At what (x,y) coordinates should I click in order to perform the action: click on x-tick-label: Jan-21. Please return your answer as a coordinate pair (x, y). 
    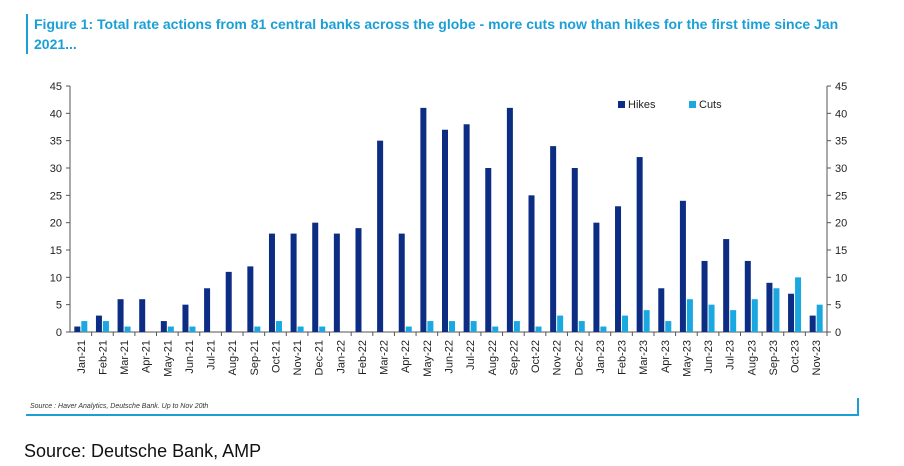
    Looking at the image, I should click on (82, 357).